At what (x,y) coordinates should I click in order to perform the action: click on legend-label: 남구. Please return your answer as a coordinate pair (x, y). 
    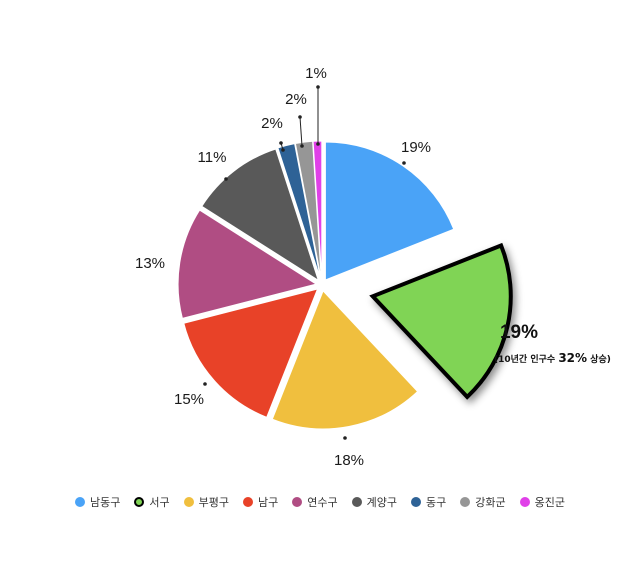
    Looking at the image, I should click on (268, 502).